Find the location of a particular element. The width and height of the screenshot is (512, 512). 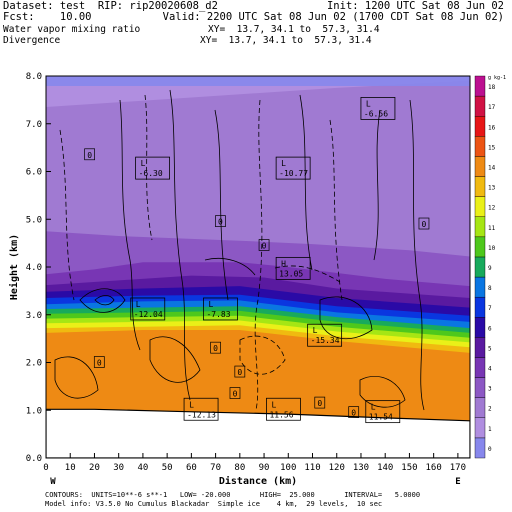

y-tick-label: 6.0 is located at coordinates (34, 173).